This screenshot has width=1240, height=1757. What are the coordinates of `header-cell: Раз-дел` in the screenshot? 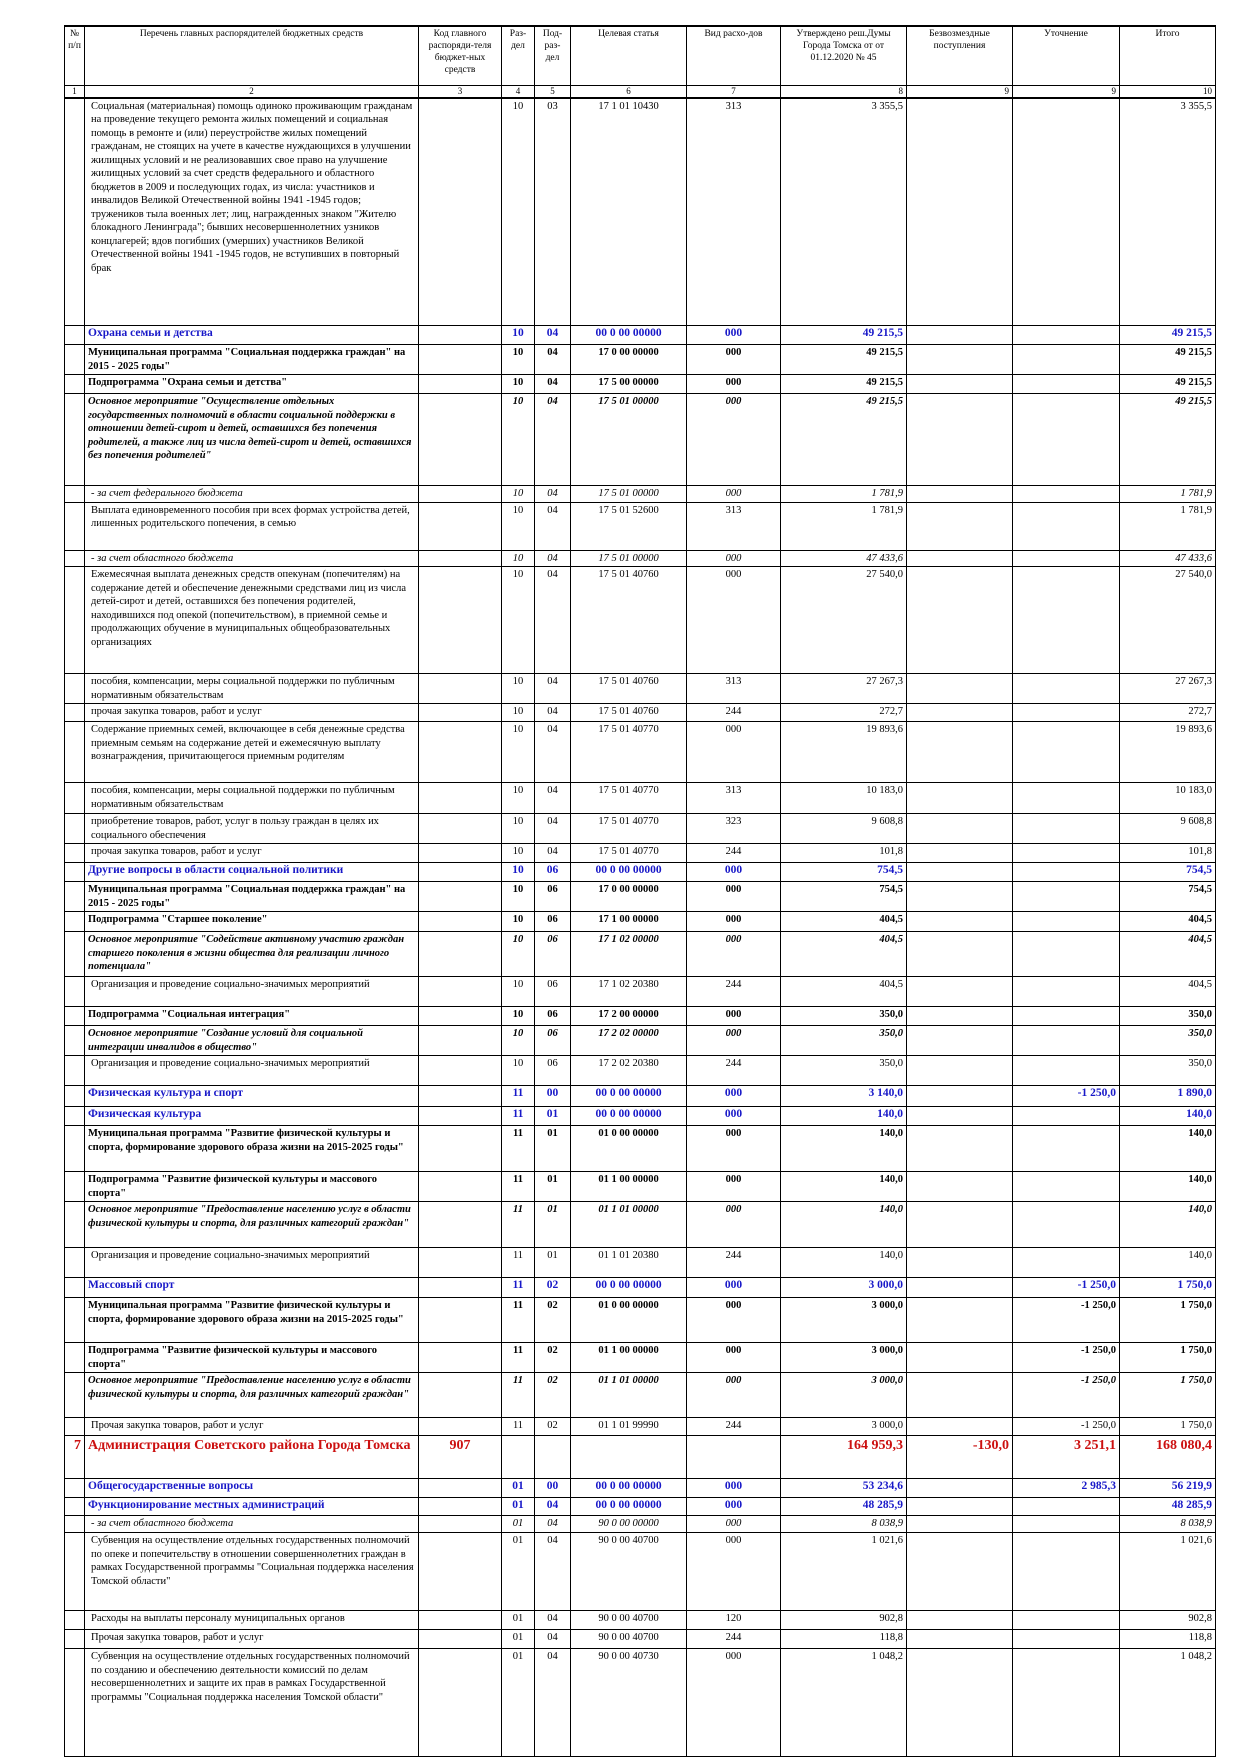 It's located at (518, 55).